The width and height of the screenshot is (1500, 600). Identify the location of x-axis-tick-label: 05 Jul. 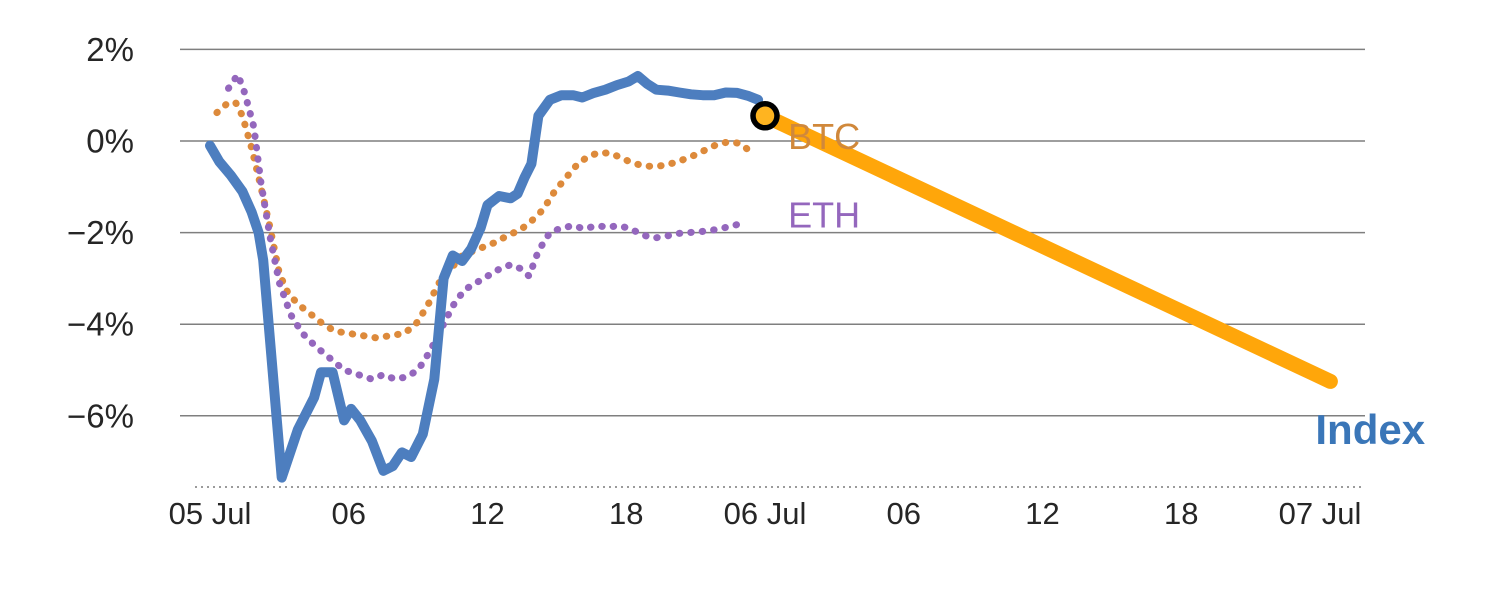
(210, 513).